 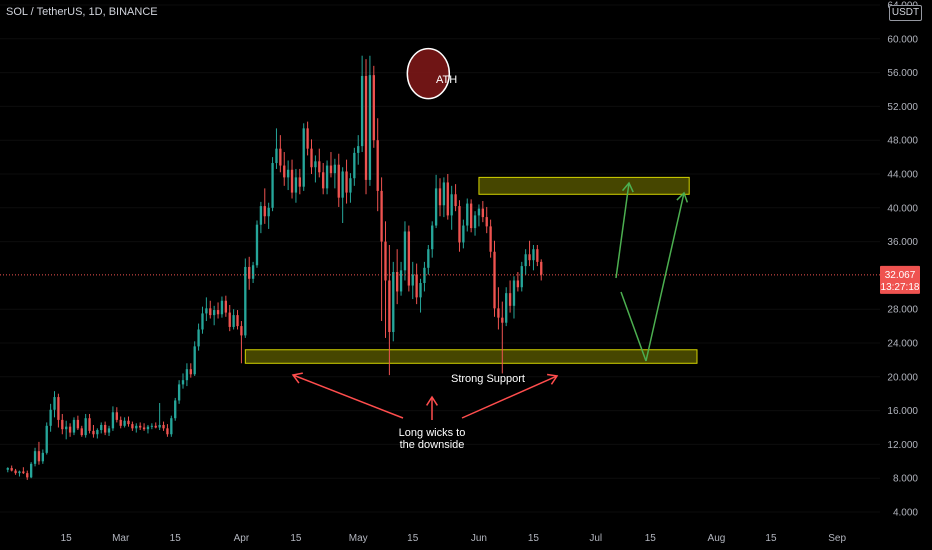 I want to click on time-axis: 15 Mar 15 Apr 15 May 15 Jun 15 Jul 15 Aug 15 Sep, so click(x=454, y=538).